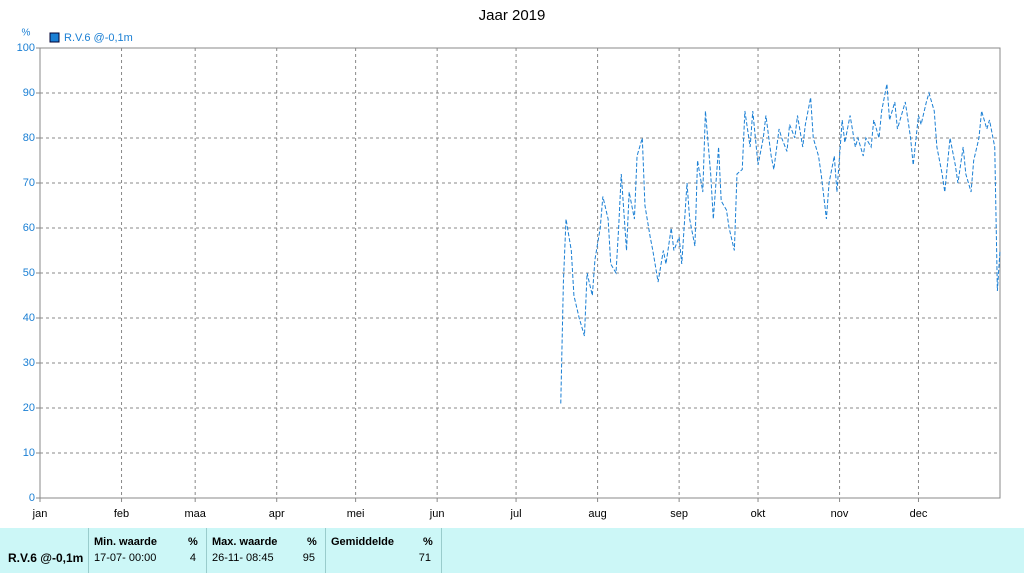 The width and height of the screenshot is (1024, 573). What do you see at coordinates (308, 558) in the screenshot?
I see `cell-value: 95` at bounding box center [308, 558].